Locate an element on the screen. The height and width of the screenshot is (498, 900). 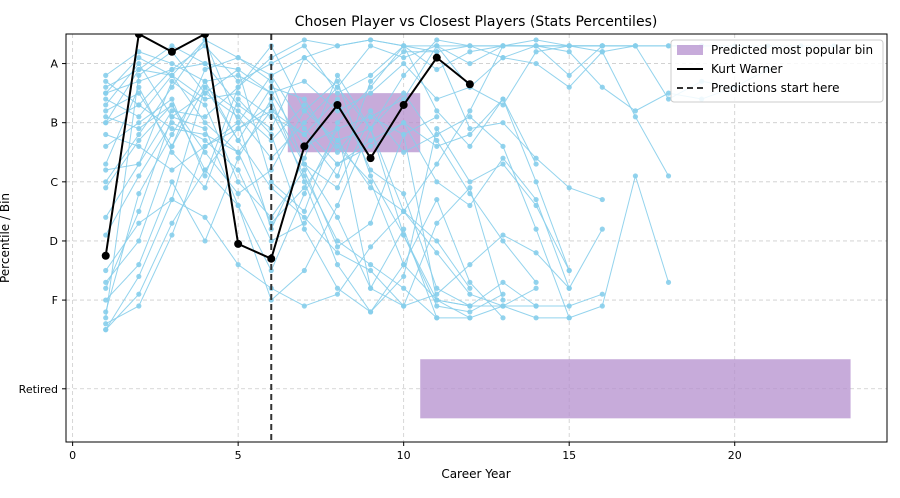
legend-label: Kurt Warner is located at coordinates (746, 69).